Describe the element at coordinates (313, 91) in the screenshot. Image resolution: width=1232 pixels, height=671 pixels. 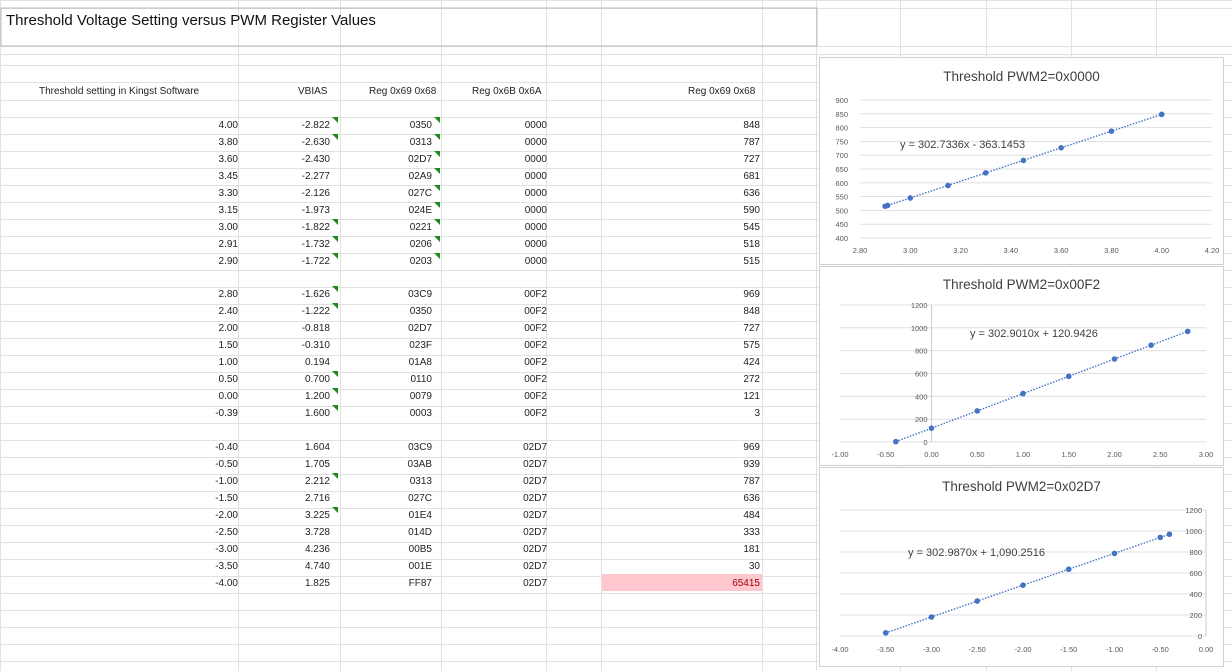
I see `header-vbias: VBIAS` at that location.